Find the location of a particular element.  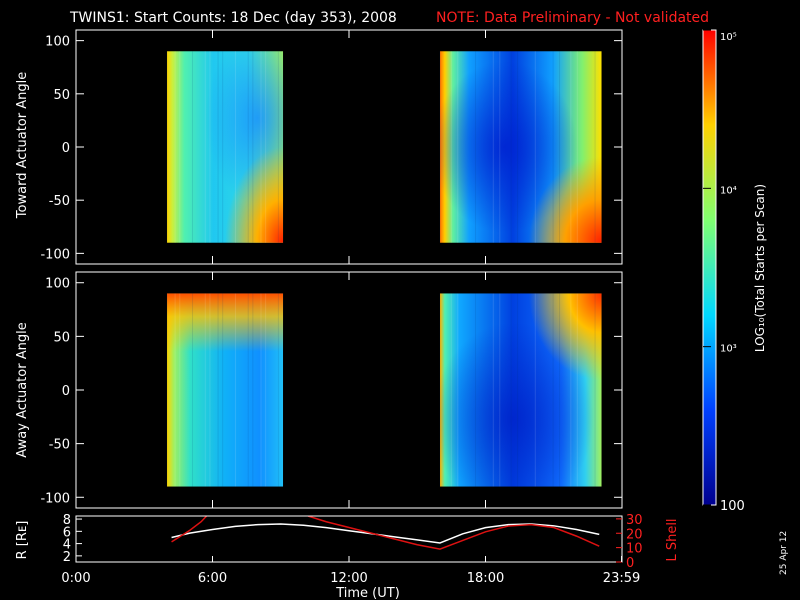

time-tick-label: 23:59 is located at coordinates (621, 578).